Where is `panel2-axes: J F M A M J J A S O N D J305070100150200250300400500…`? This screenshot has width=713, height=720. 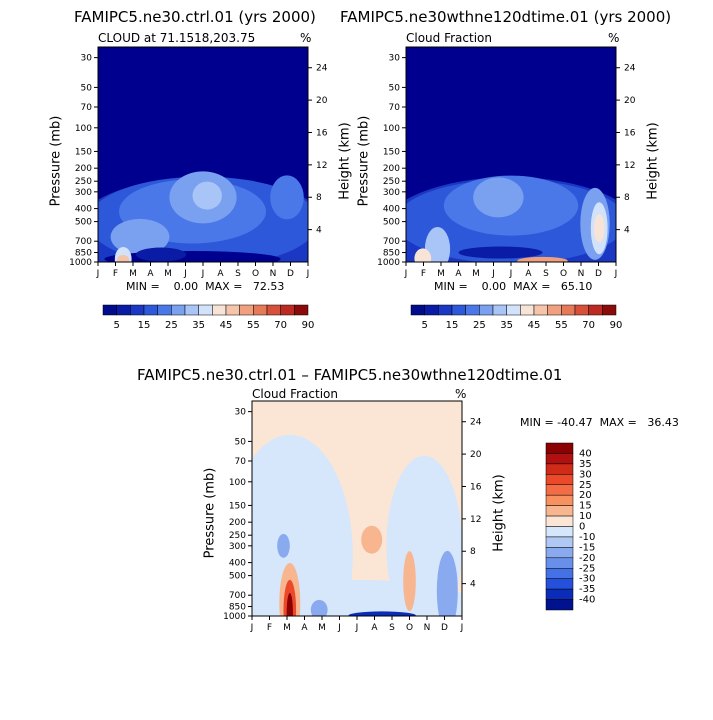 panel2-axes: J F M A M J J A S O N D J305070100150200250300400500… is located at coordinates (506, 162).